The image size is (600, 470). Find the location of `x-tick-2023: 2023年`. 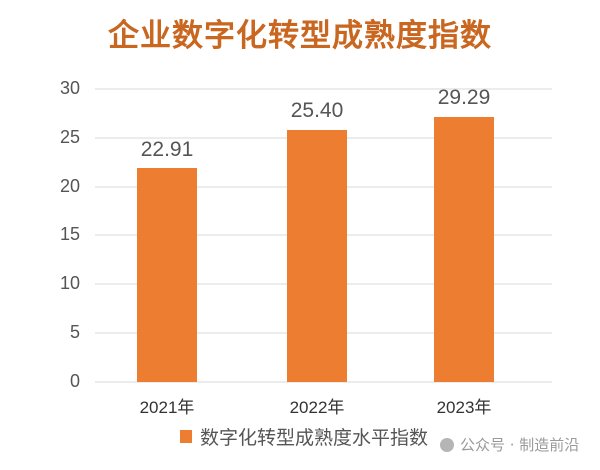

x-tick-2023: 2023年 is located at coordinates (464, 407).